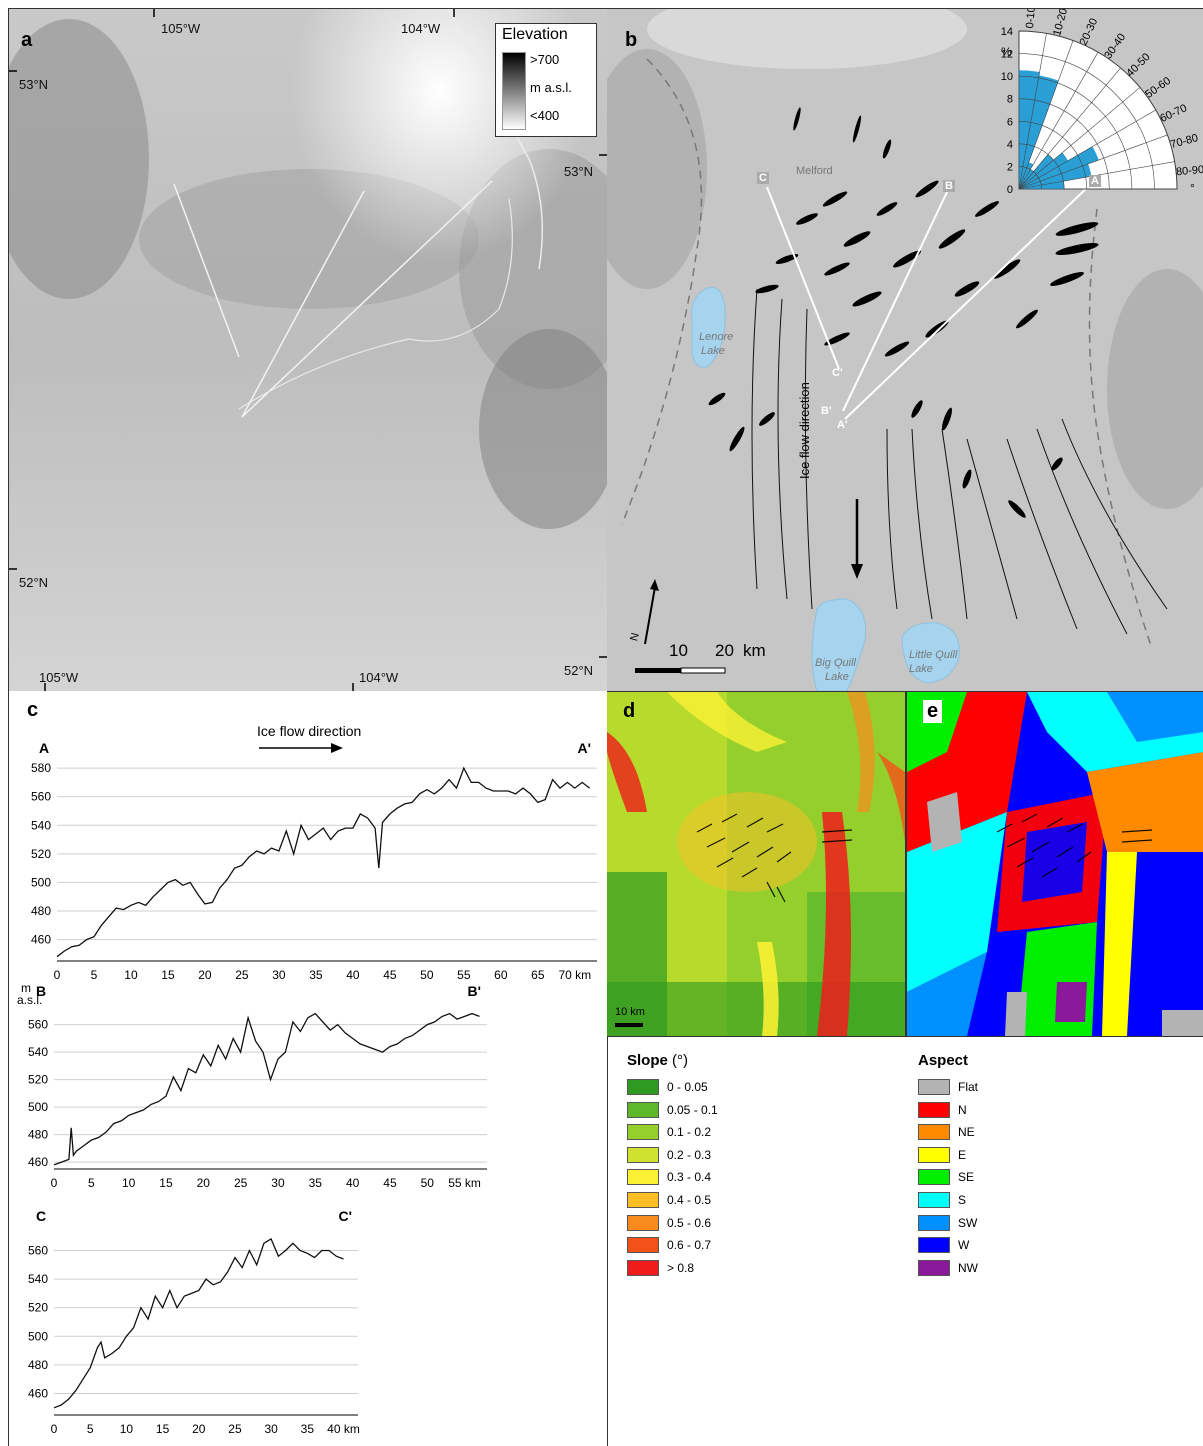 This screenshot has height=1446, width=1203. Describe the element at coordinates (1007, 32) in the screenshot. I see `rose-radial-tick: 14` at that location.